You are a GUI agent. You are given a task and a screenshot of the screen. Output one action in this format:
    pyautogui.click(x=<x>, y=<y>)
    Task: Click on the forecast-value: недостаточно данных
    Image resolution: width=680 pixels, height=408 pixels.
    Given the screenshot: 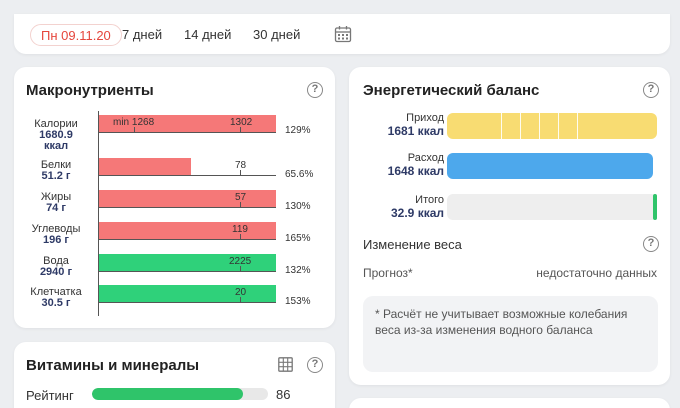 What is the action you would take?
    pyautogui.click(x=596, y=273)
    